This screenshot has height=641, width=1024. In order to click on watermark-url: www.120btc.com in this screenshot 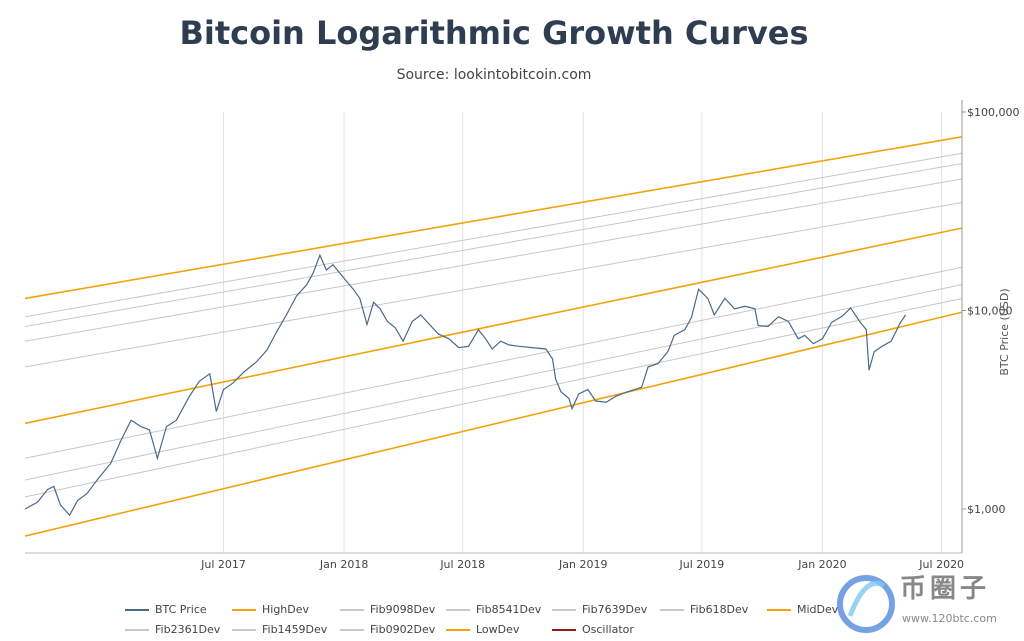, I will do `click(949, 618)`.